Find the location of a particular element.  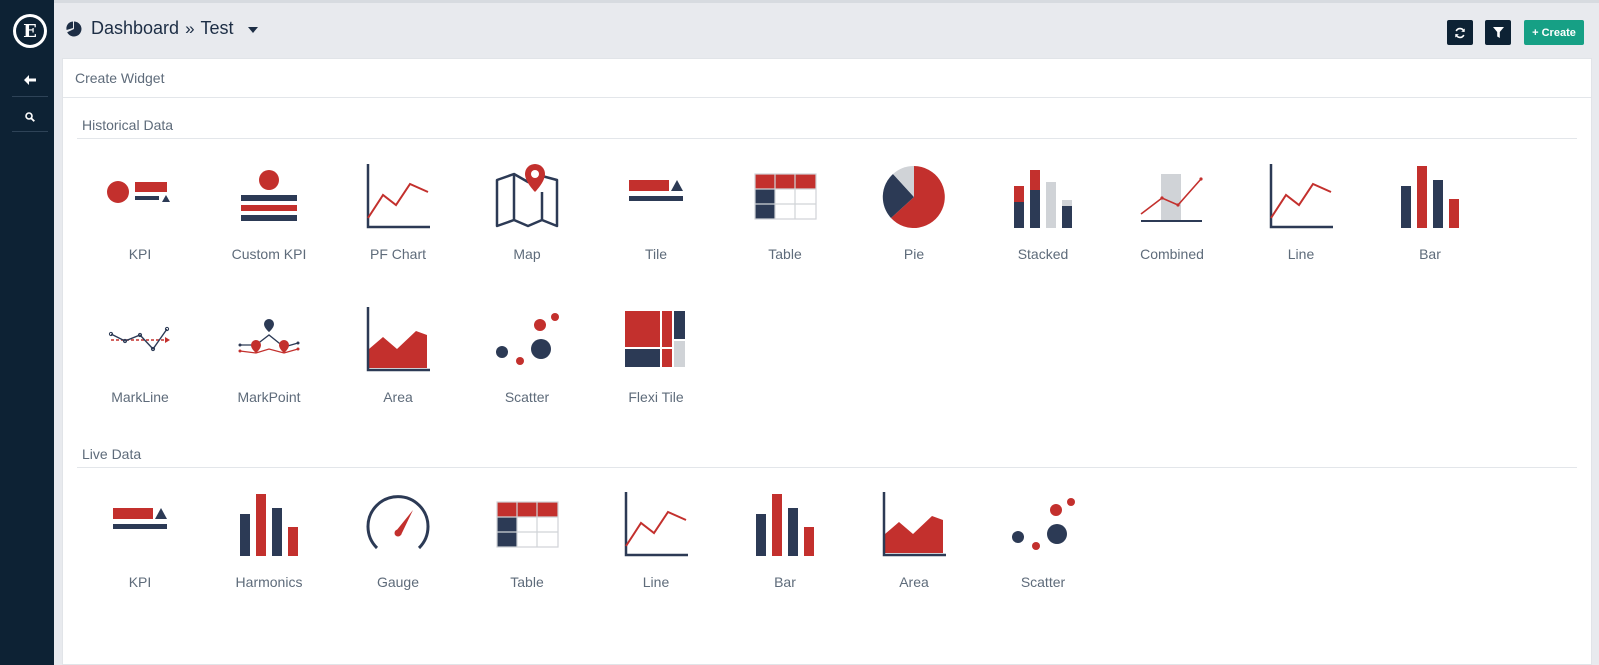

widget-hist-flexi-tile: Flexi Tile is located at coordinates (656, 364).